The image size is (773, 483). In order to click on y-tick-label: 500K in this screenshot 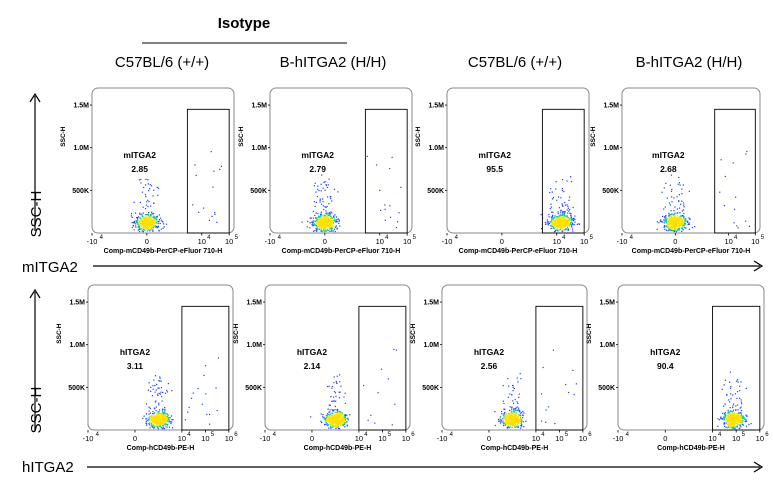, I will do `click(435, 191)`.